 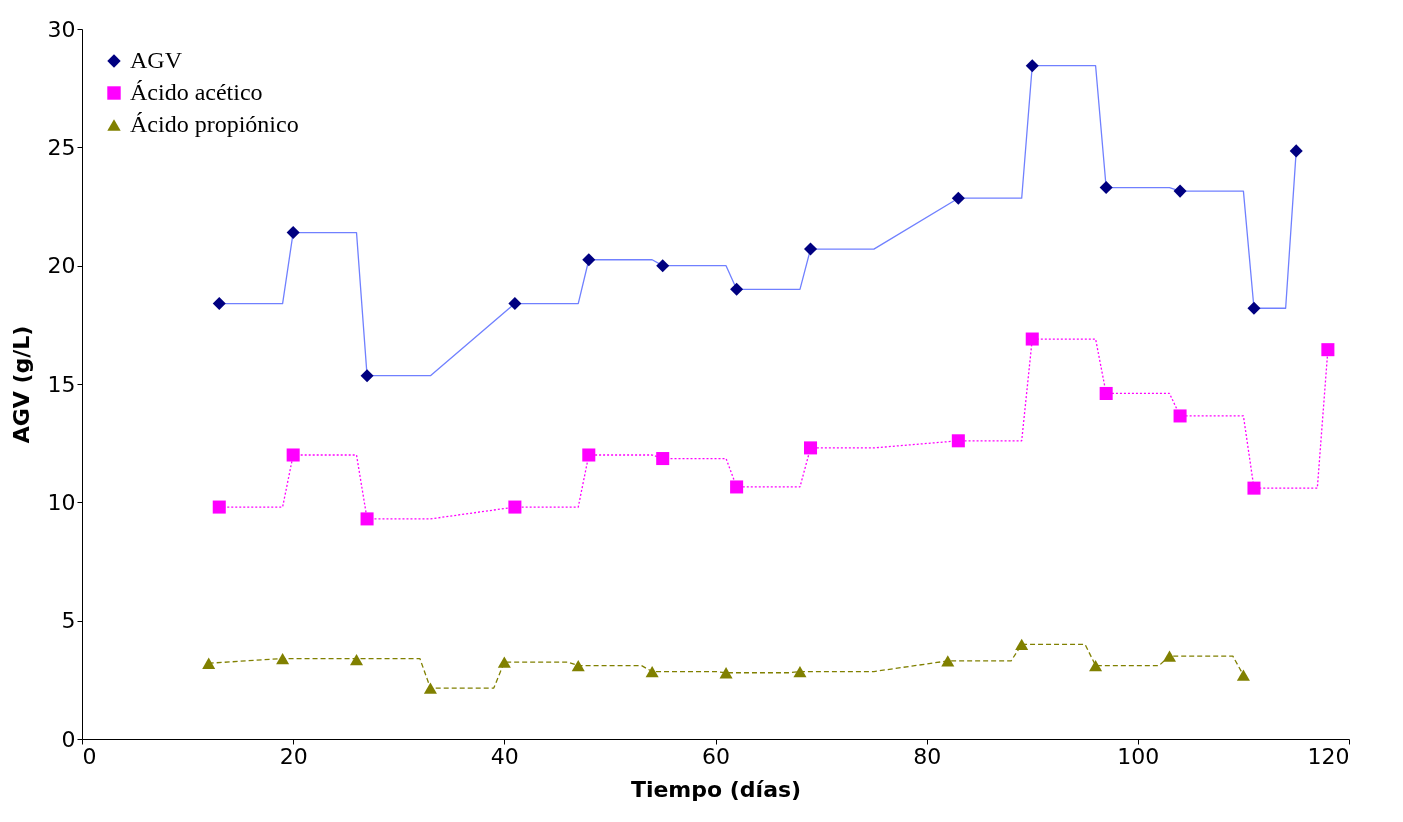 What do you see at coordinates (1138, 756) in the screenshot?
I see `x-tick-label: 100` at bounding box center [1138, 756].